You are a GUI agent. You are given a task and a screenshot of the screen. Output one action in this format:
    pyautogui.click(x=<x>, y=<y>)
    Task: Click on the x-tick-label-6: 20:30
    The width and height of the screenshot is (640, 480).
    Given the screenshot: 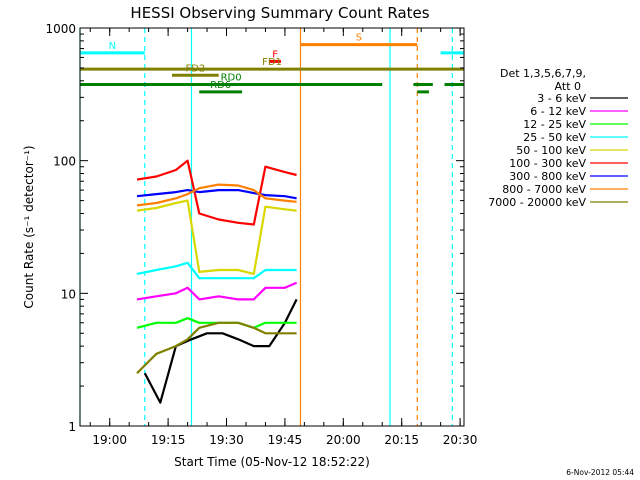 What is the action you would take?
    pyautogui.click(x=460, y=440)
    